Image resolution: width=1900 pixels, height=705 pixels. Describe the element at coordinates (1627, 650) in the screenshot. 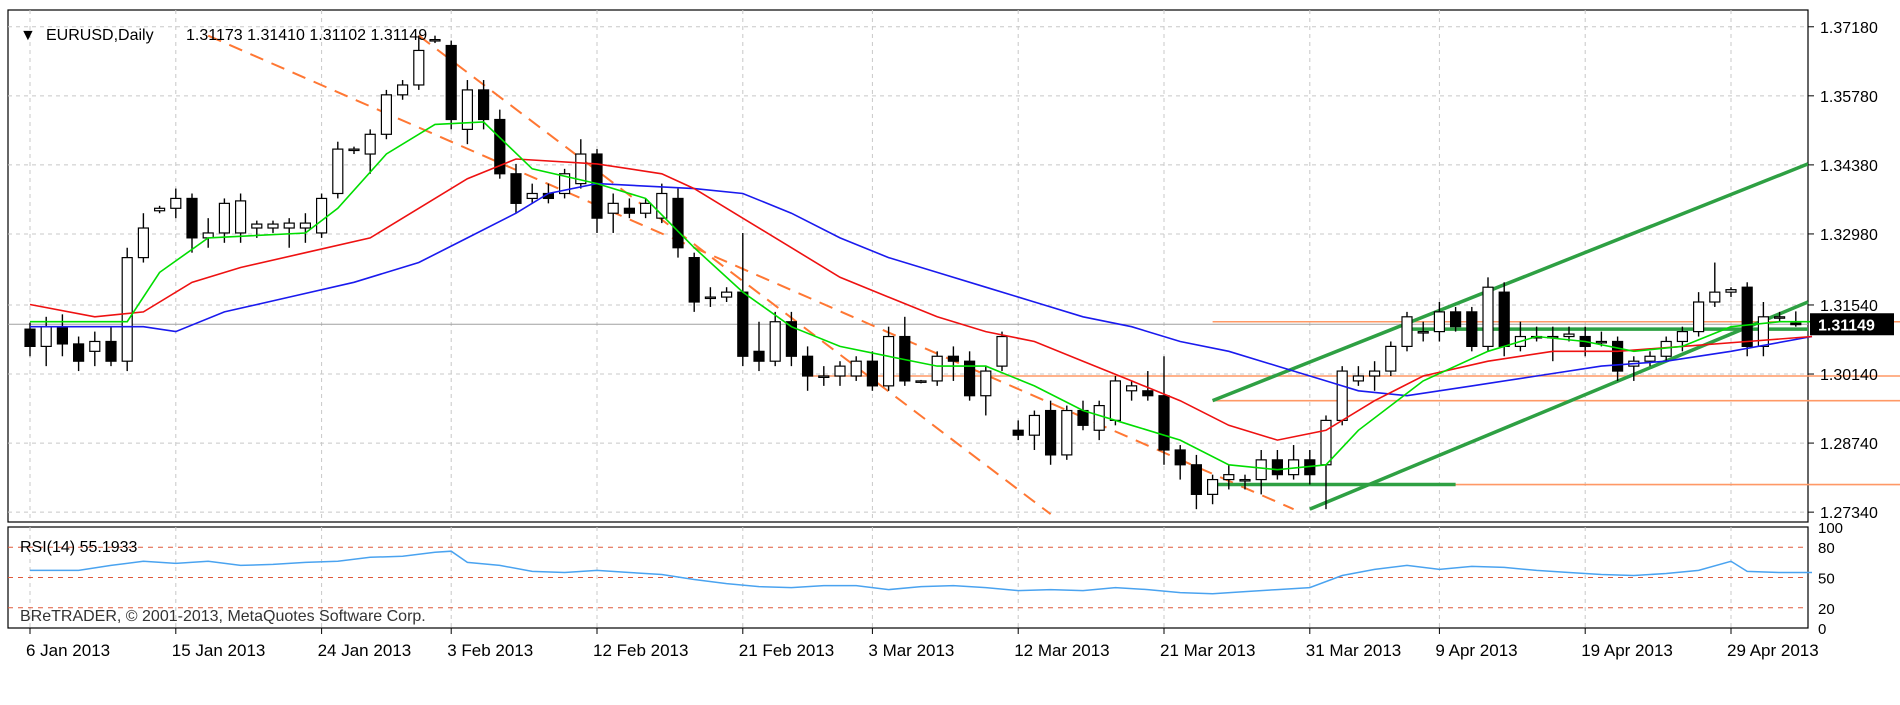

I see `date-tick-label: 19 Apr 2013` at that location.